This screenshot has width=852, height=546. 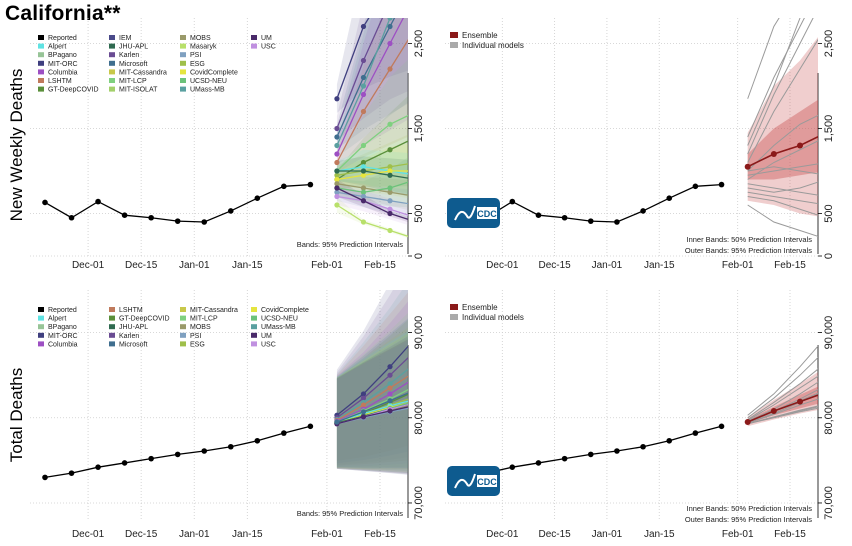 What do you see at coordinates (390, 192) in the screenshot?
I see `point-MOBS` at bounding box center [390, 192].